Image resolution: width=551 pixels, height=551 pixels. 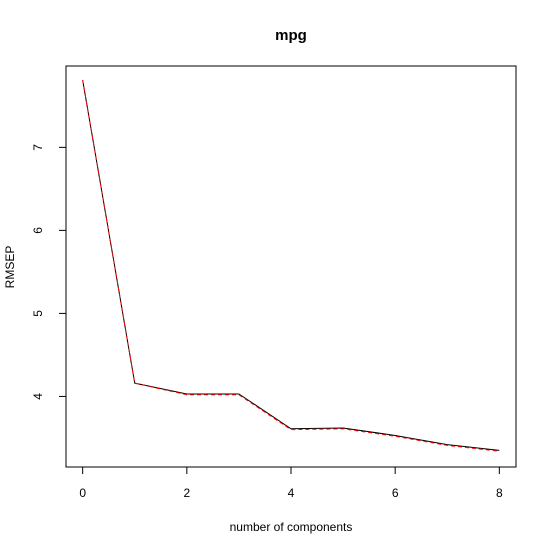 I want to click on y-tick-label: 6, so click(x=38, y=230).